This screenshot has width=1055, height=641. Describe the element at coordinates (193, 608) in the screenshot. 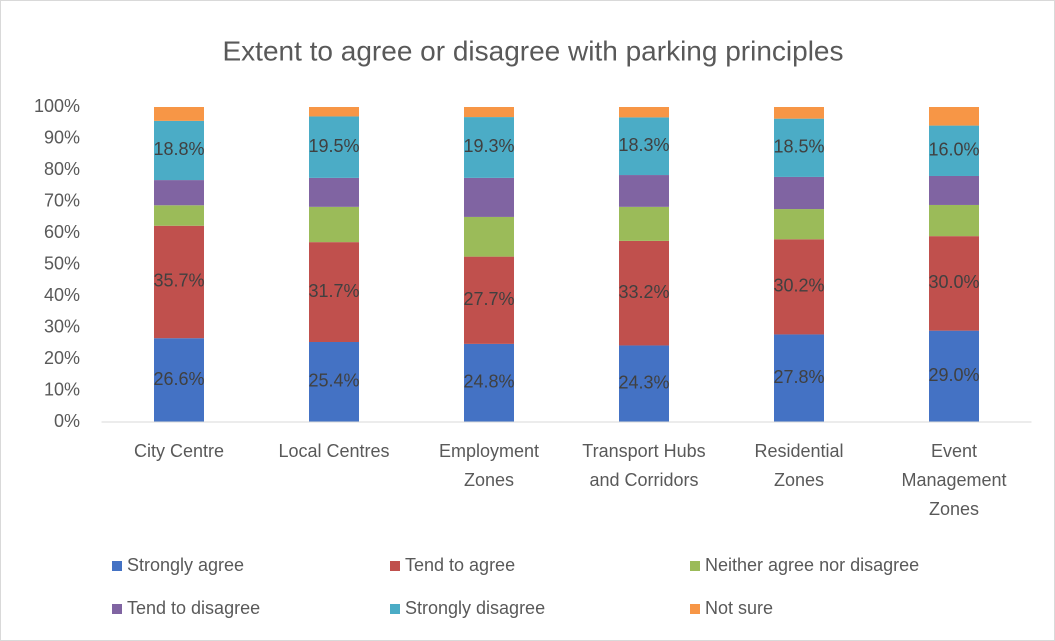

I see `legend-label: Tend to disagree` at that location.